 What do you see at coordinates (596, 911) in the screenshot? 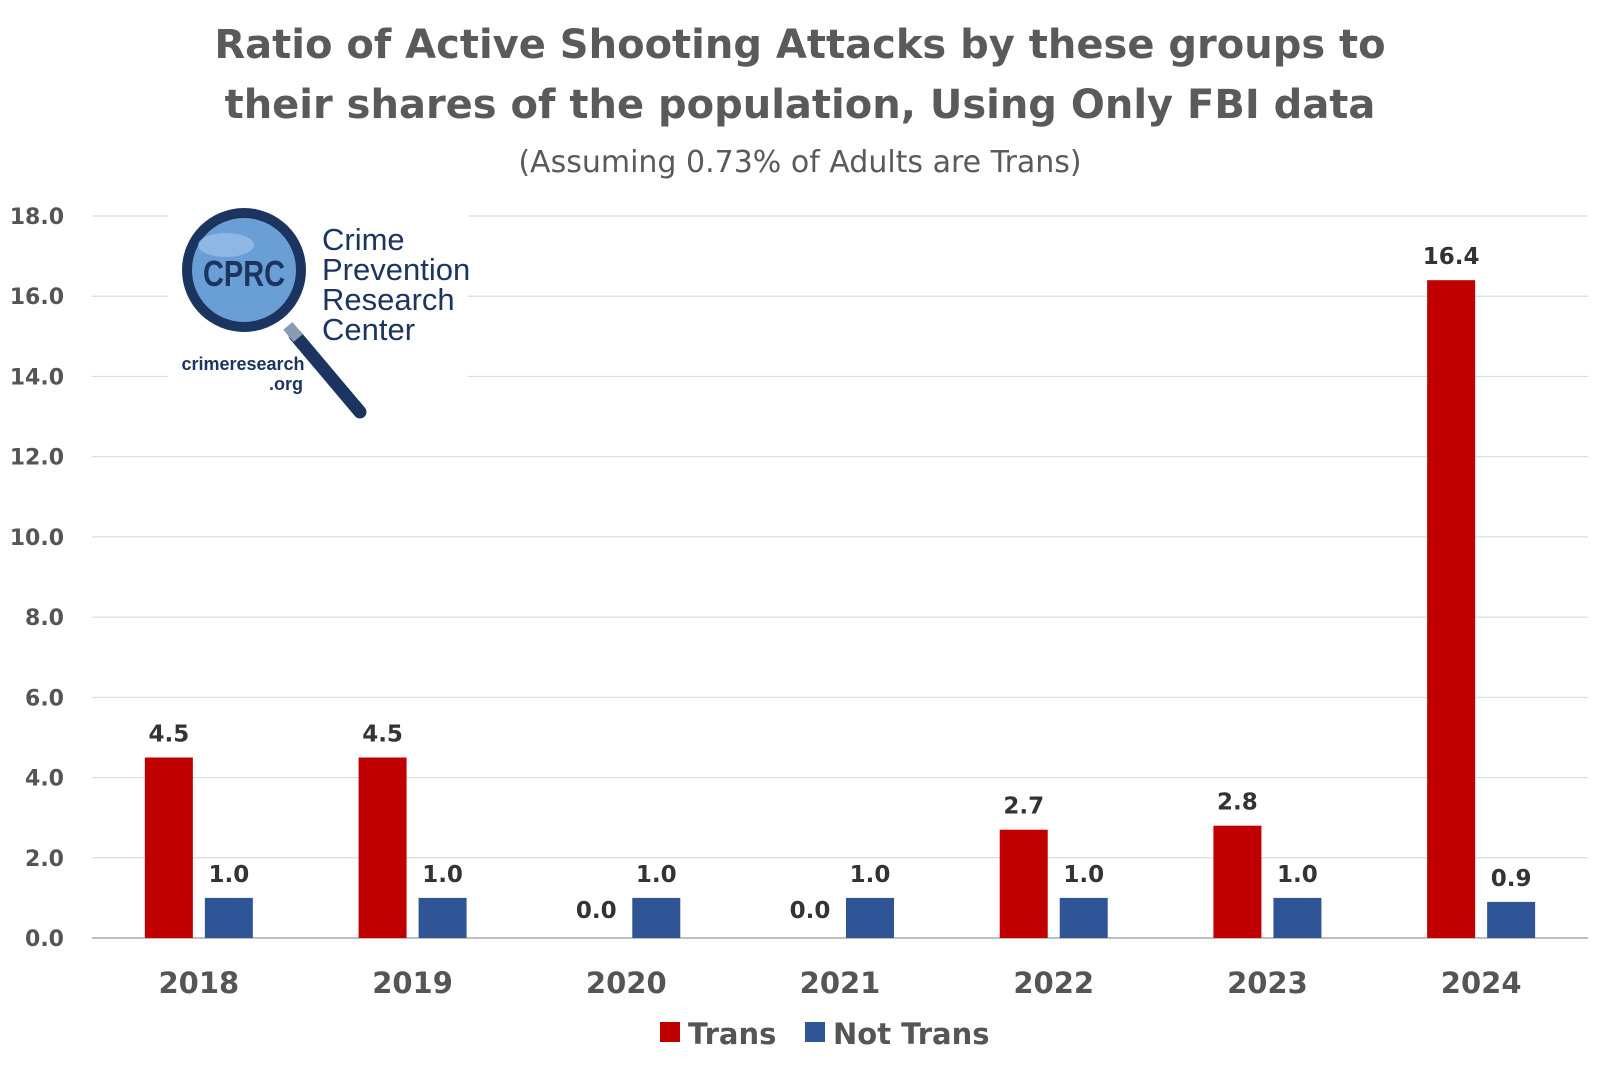
I see `data-label-trans-2020: 0.0` at bounding box center [596, 911].